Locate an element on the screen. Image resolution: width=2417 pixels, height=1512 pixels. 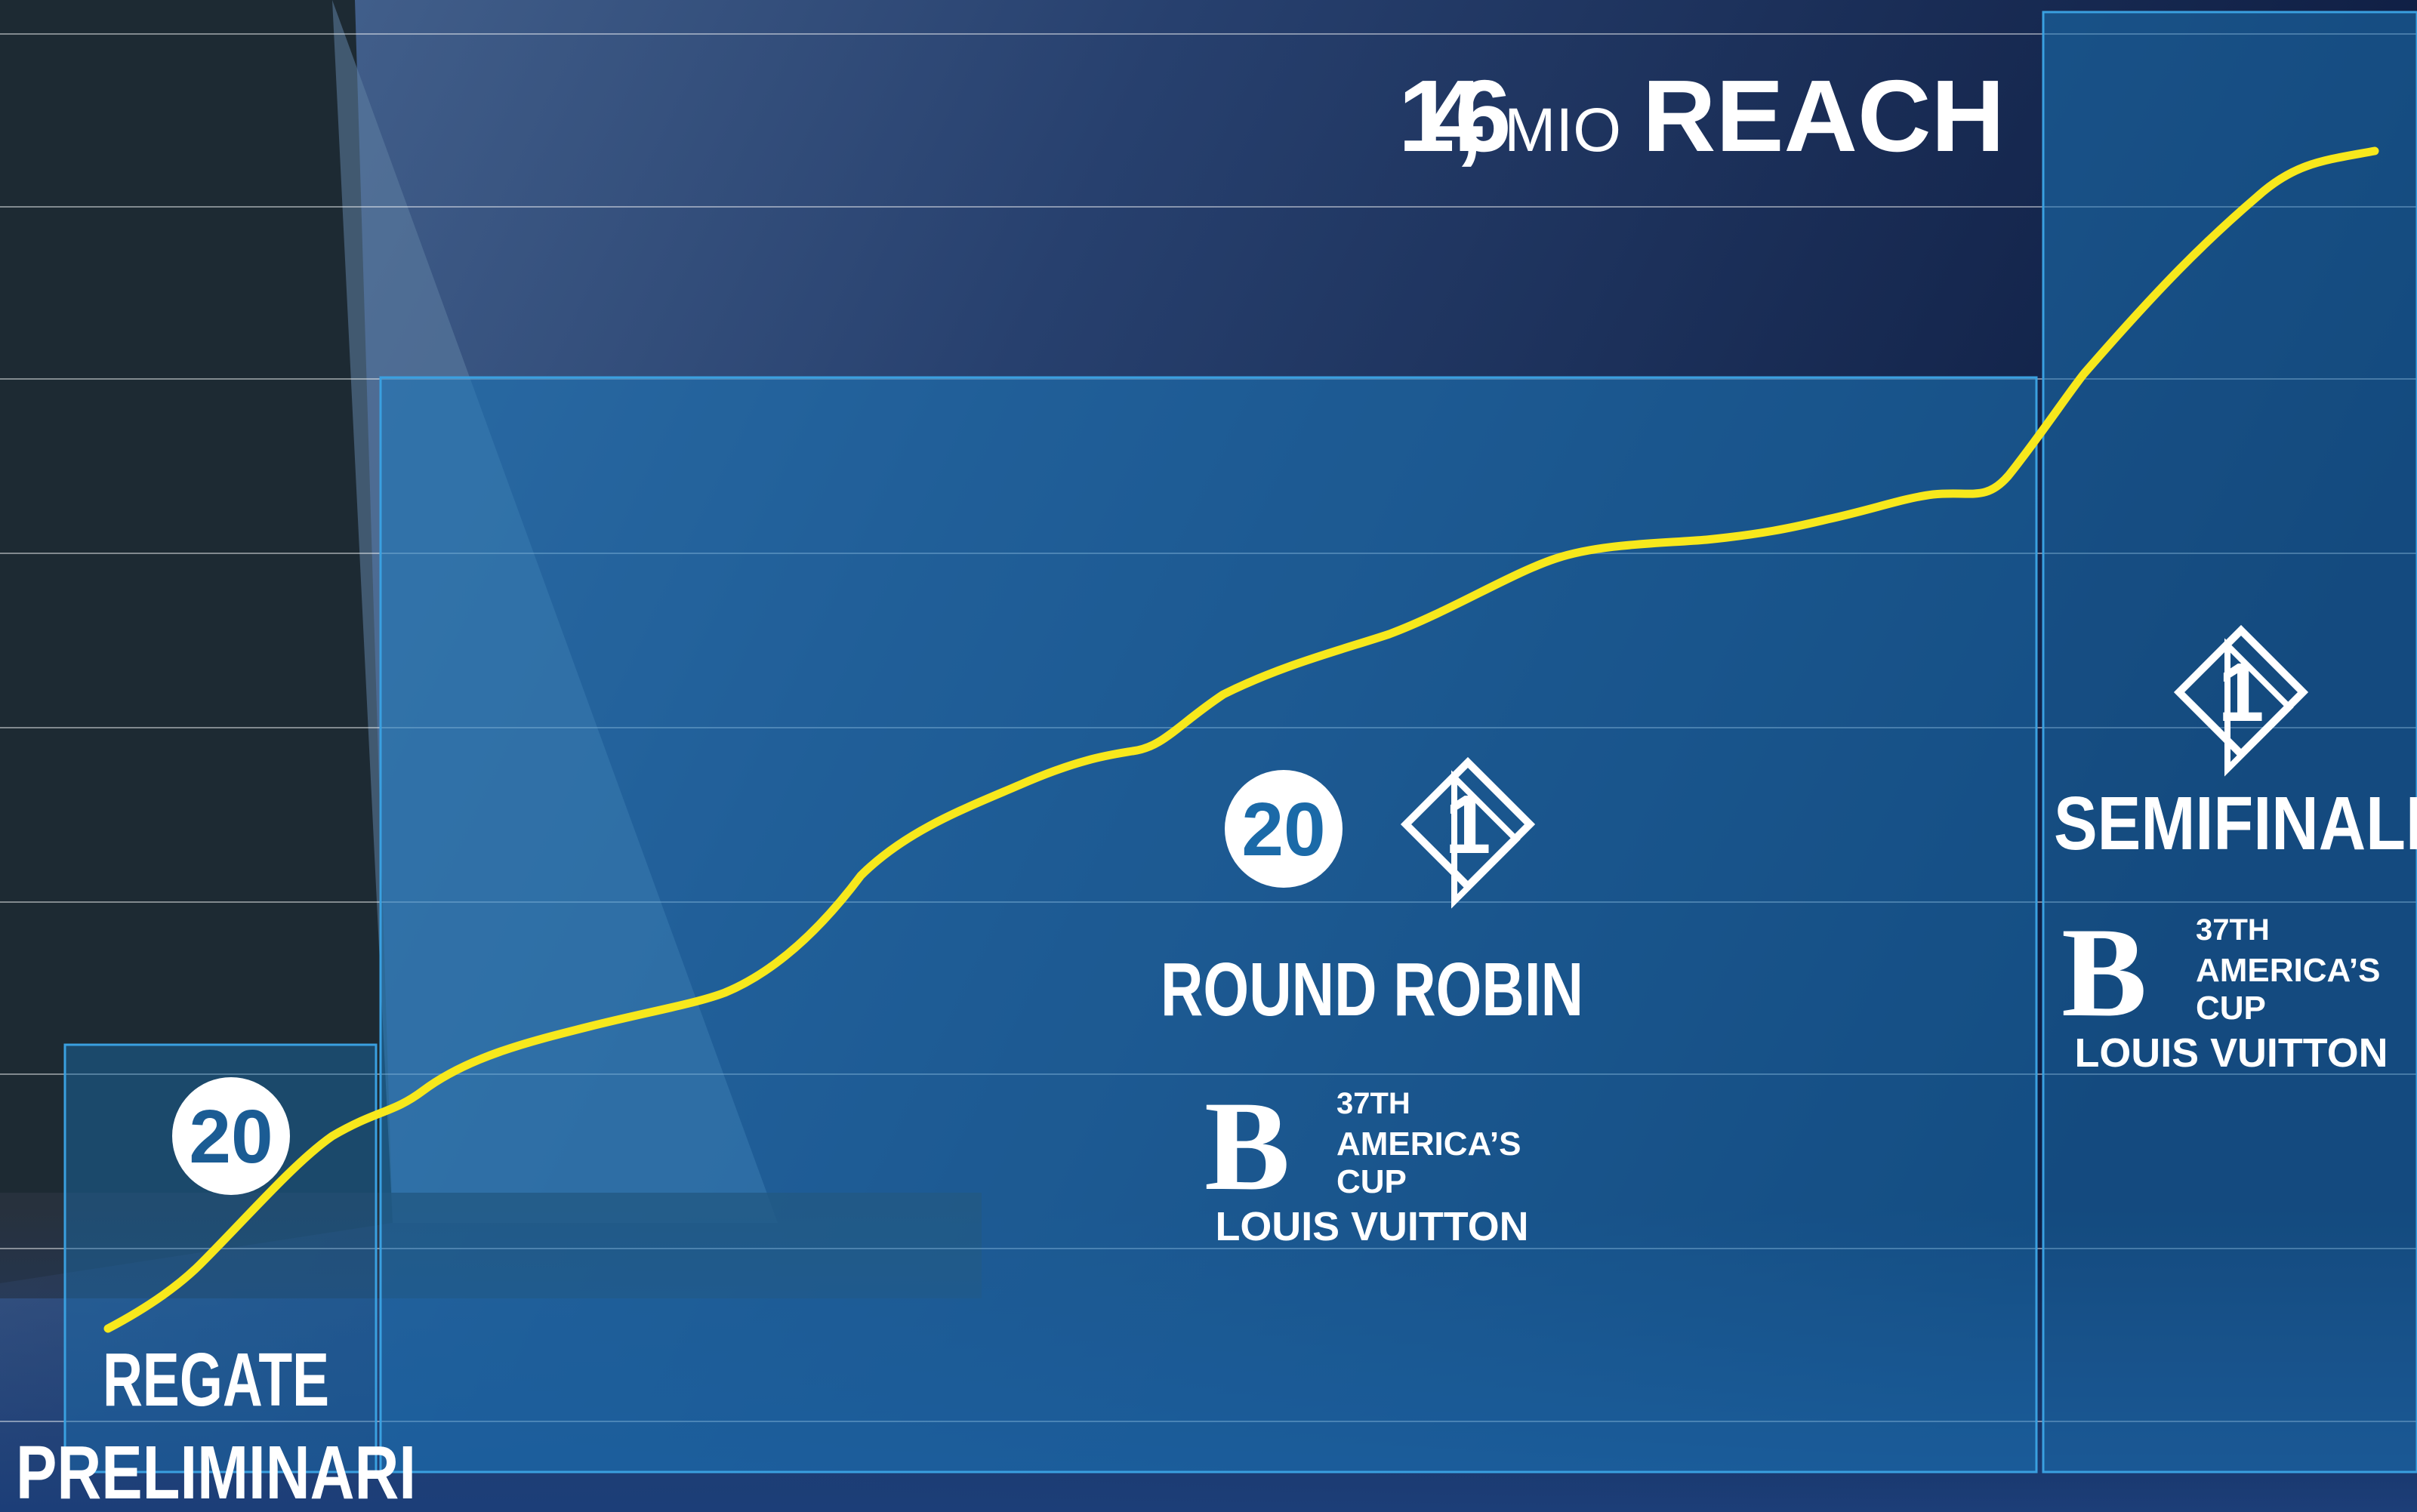
headline-unit: MIO is located at coordinates (1562, 130).